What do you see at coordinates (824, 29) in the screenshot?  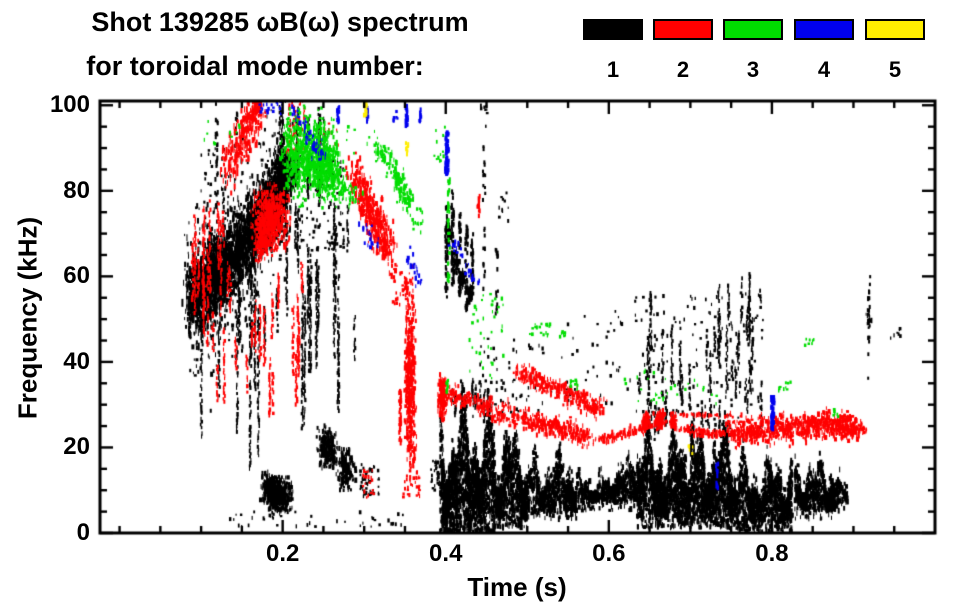 I see `legend-swatch-n4` at bounding box center [824, 29].